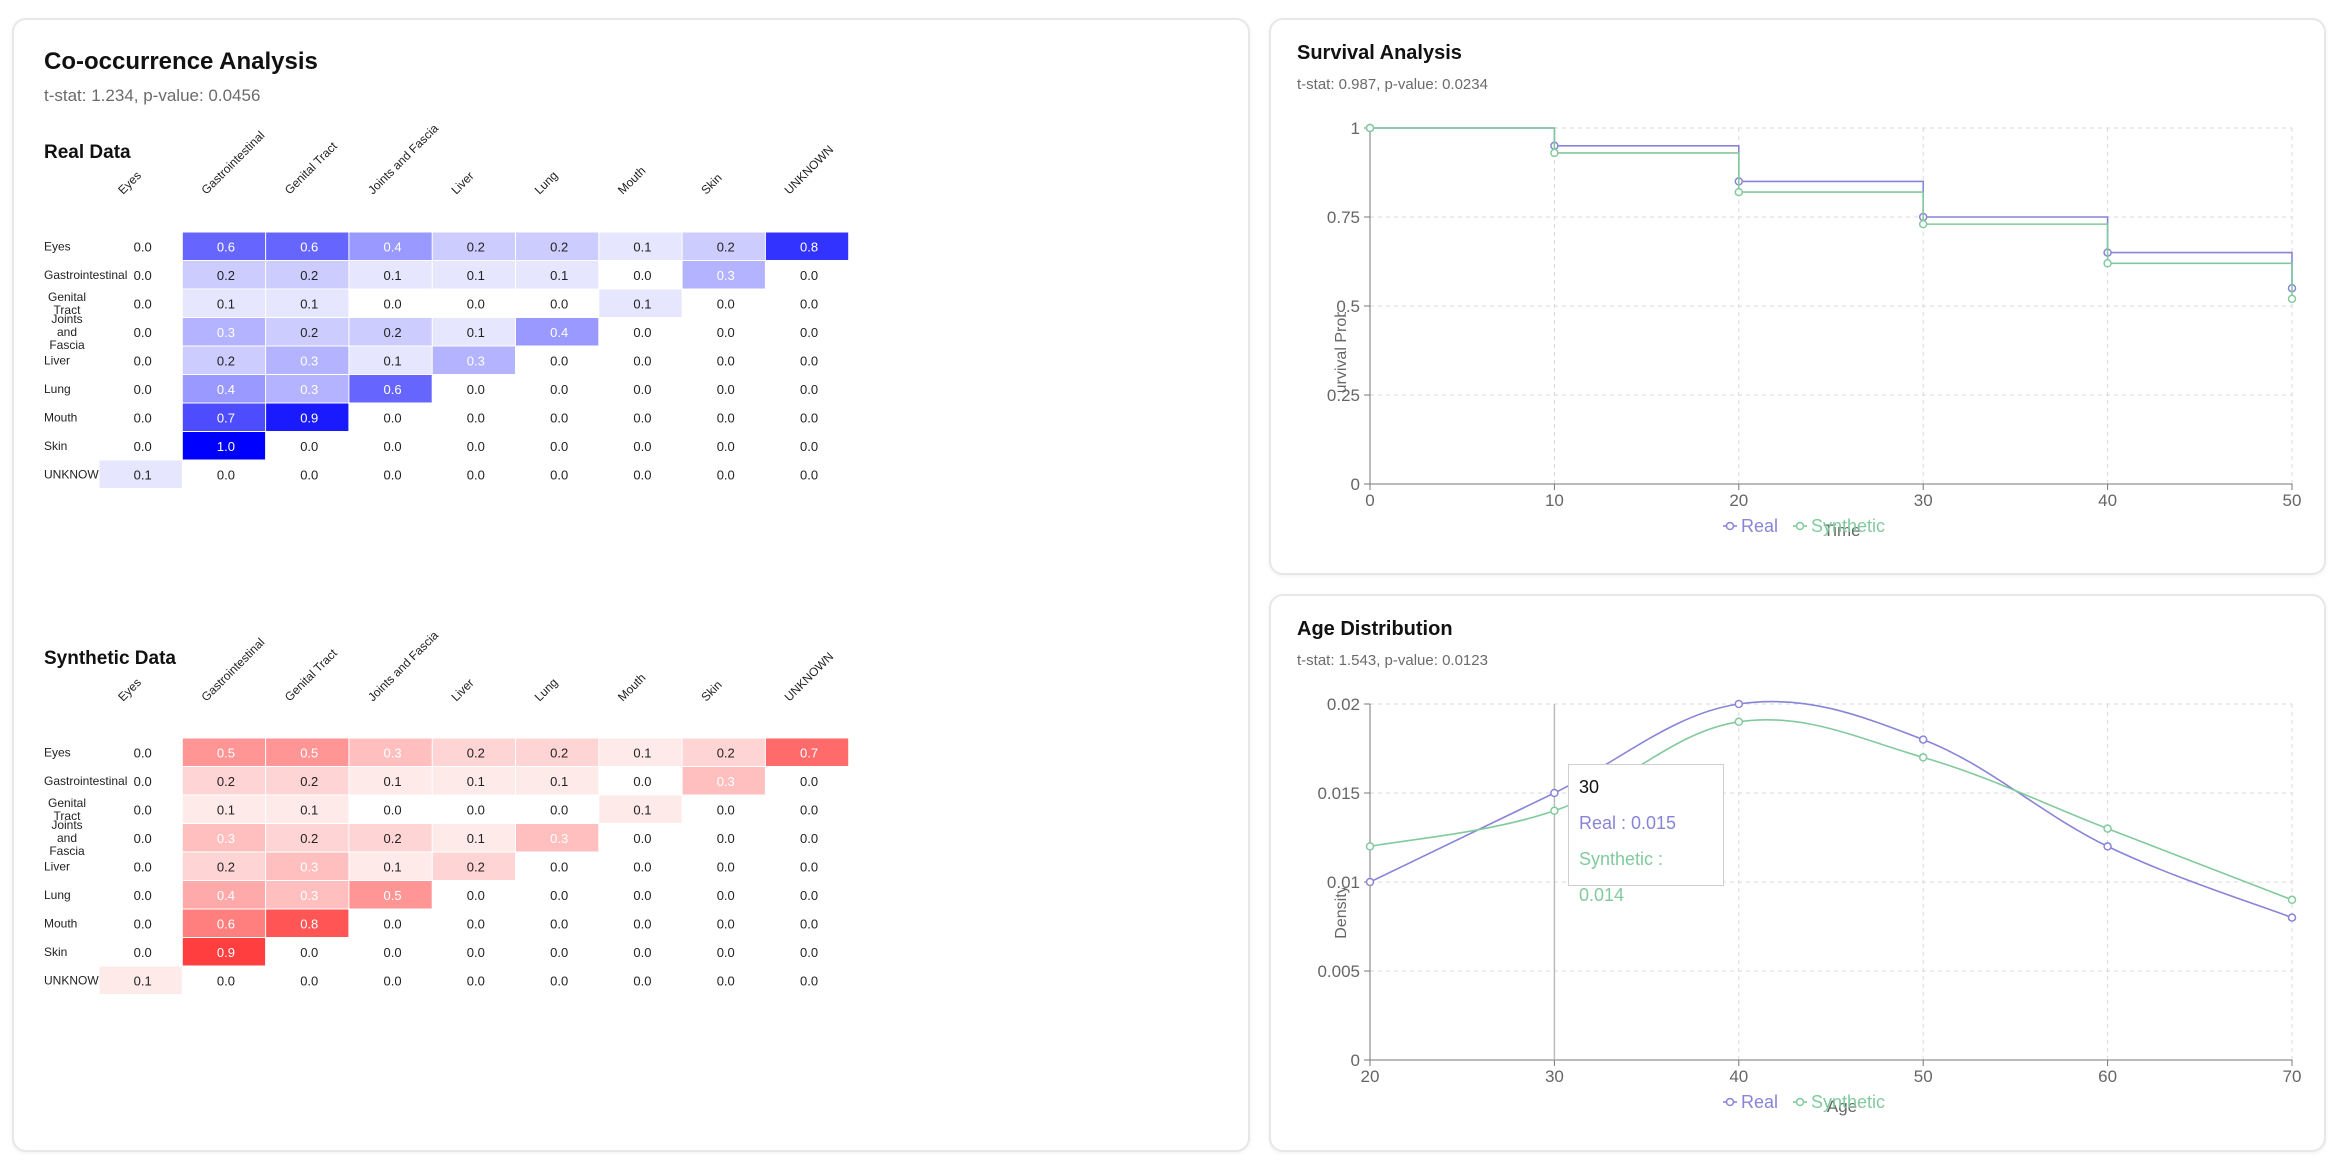 The width and height of the screenshot is (2336, 1169). Describe the element at coordinates (67, 303) in the screenshot. I see `real-row-label: Genital Tract` at that location.